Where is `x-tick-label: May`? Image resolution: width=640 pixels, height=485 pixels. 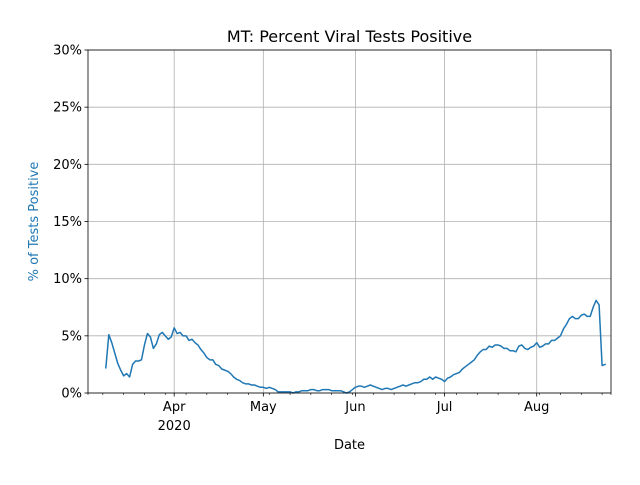
x-tick-label: May is located at coordinates (263, 407).